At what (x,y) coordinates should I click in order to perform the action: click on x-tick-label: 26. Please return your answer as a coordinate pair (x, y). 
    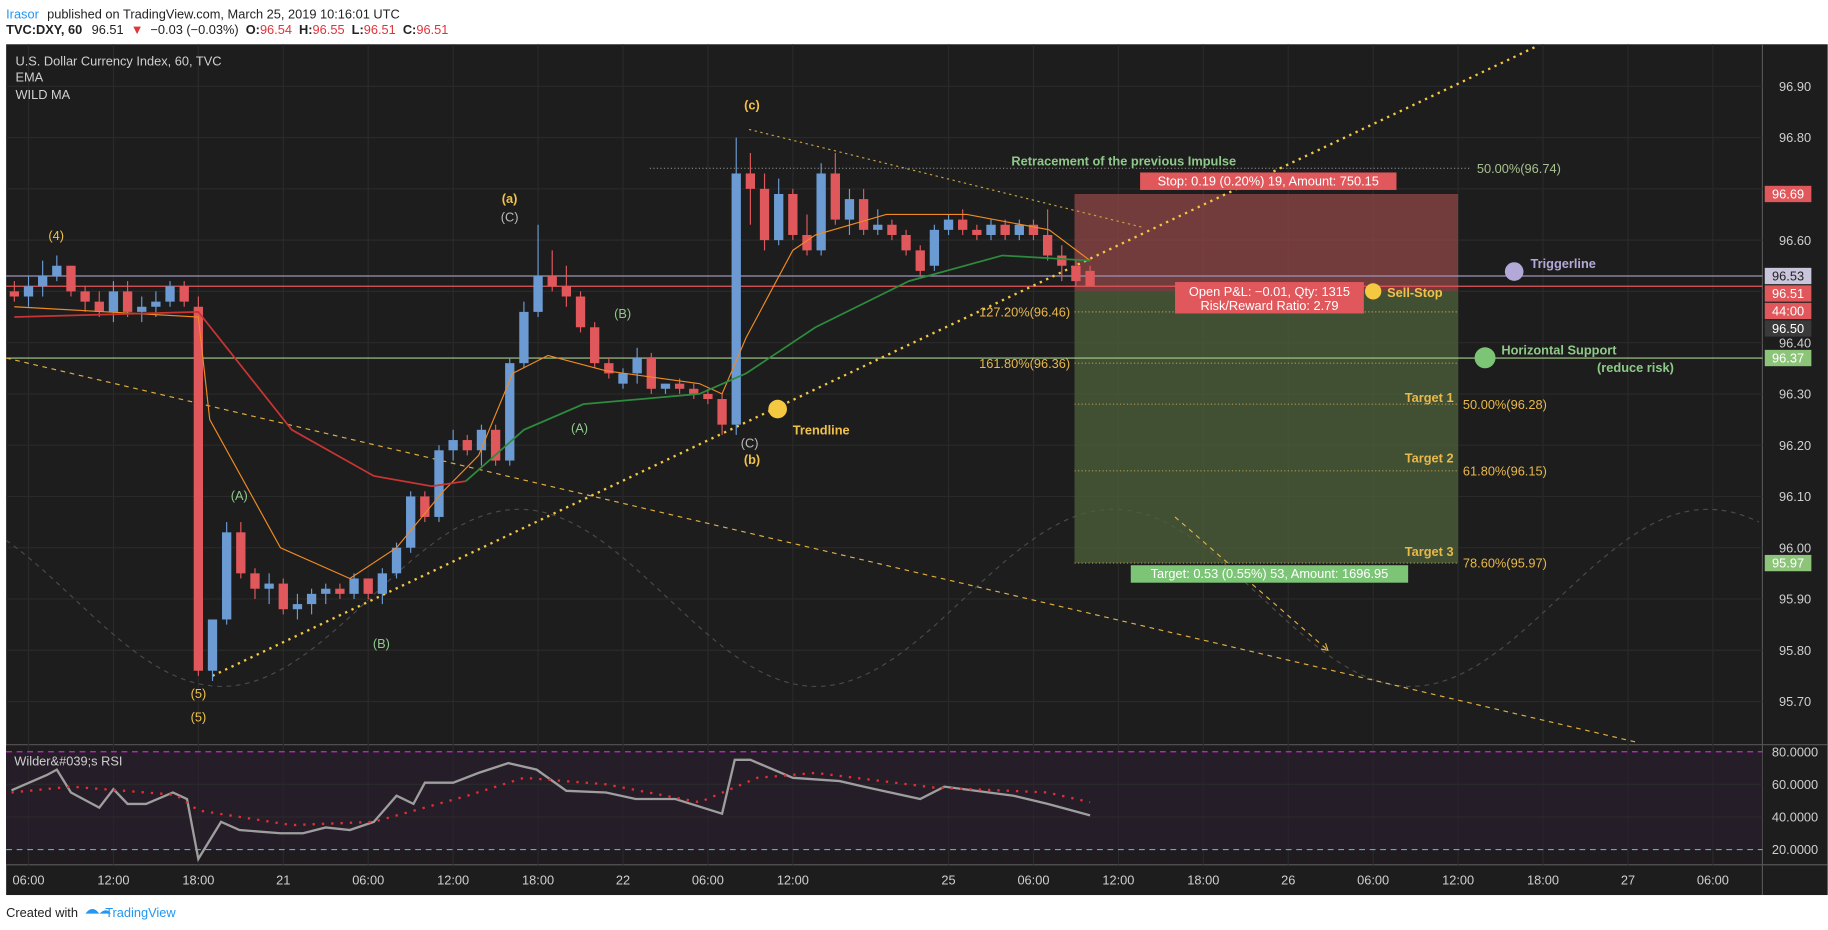
    Looking at the image, I should click on (1288, 880).